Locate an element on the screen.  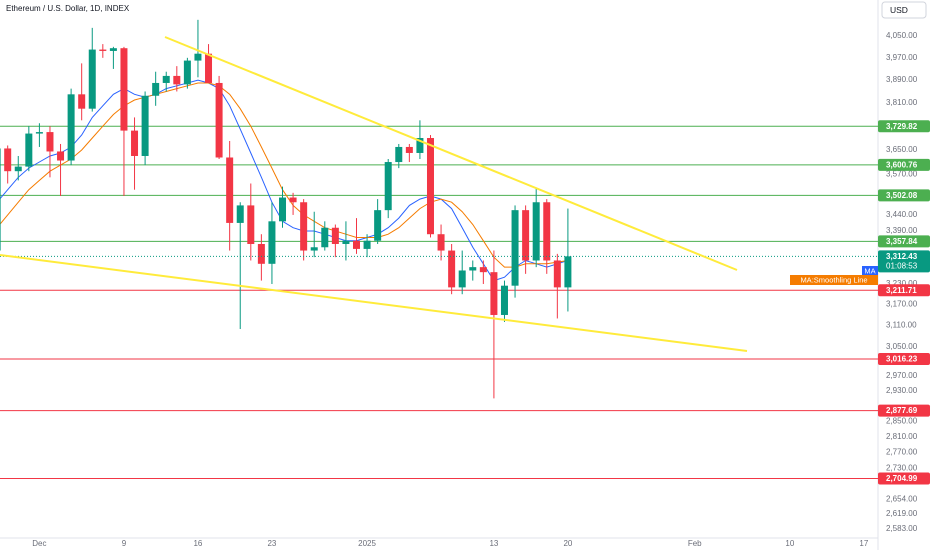
x-tick-label: 10 is located at coordinates (789, 543).